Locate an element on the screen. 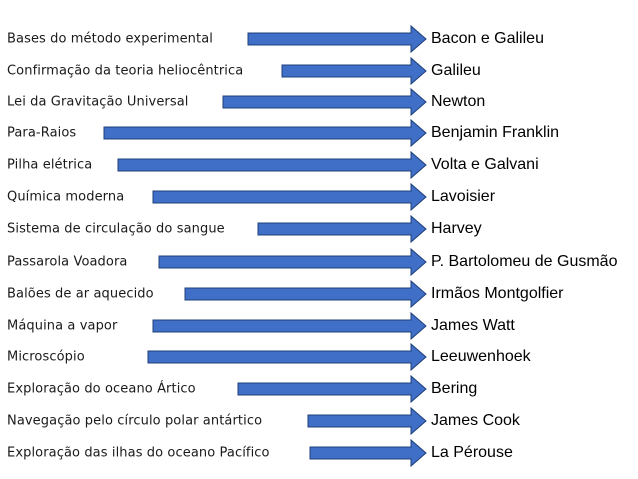  person-label: James Cook is located at coordinates (475, 420).